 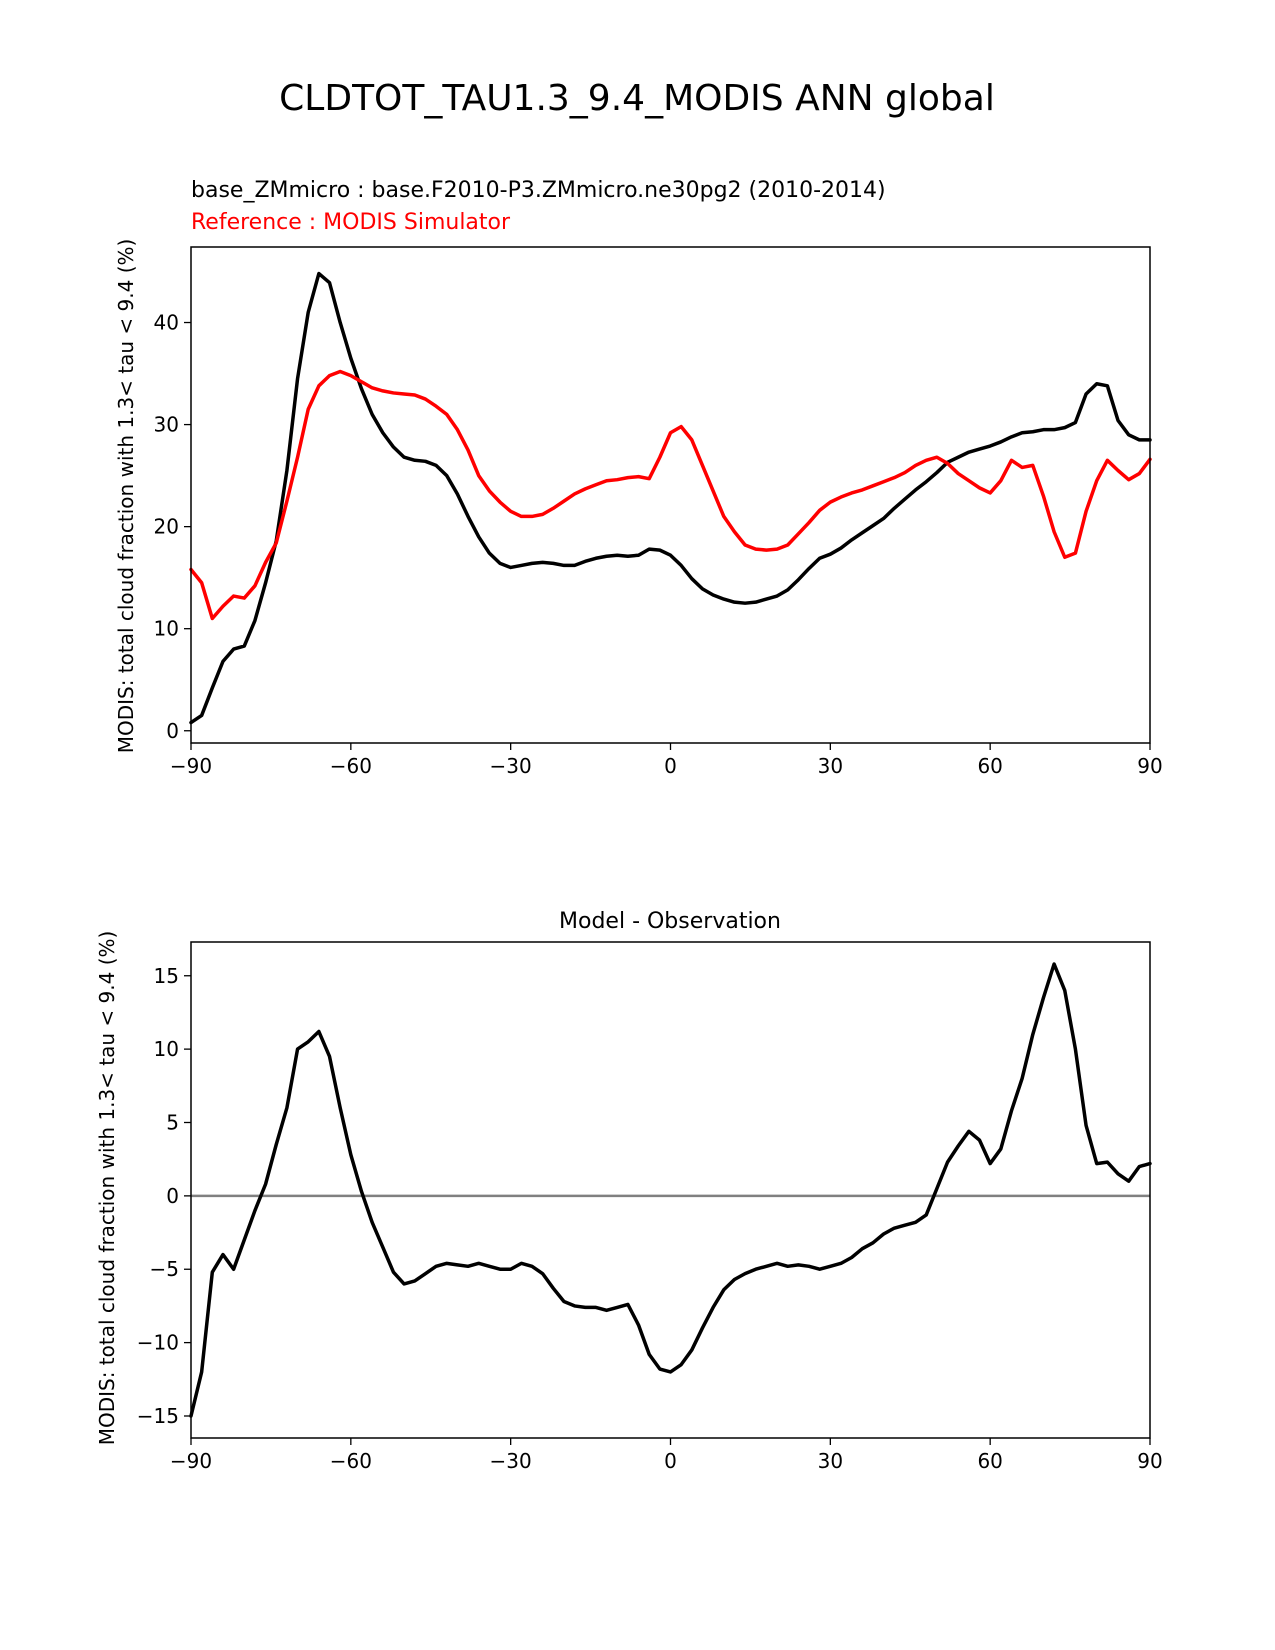 What do you see at coordinates (511, 766) in the screenshot?
I see `top-x-tick-label: −30` at bounding box center [511, 766].